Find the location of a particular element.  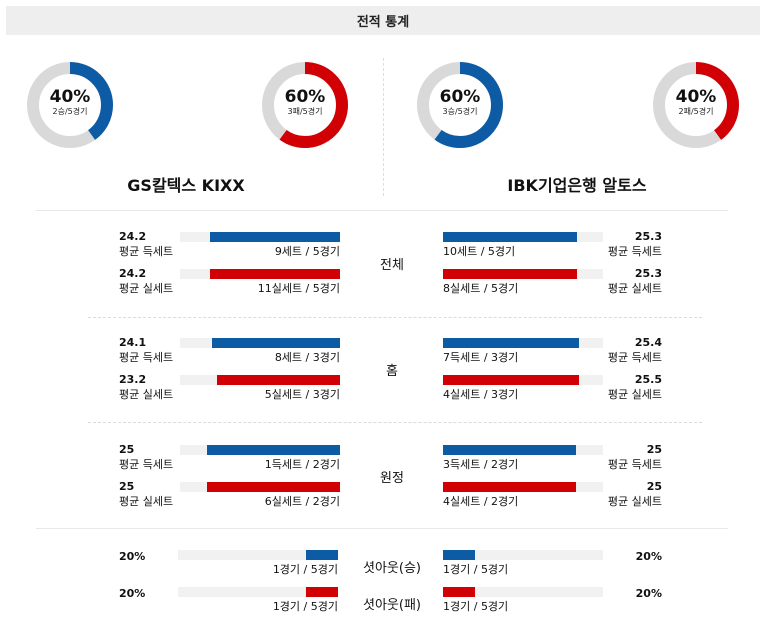

right-set-count: 10세트 / 5경기 is located at coordinates (479, 251).